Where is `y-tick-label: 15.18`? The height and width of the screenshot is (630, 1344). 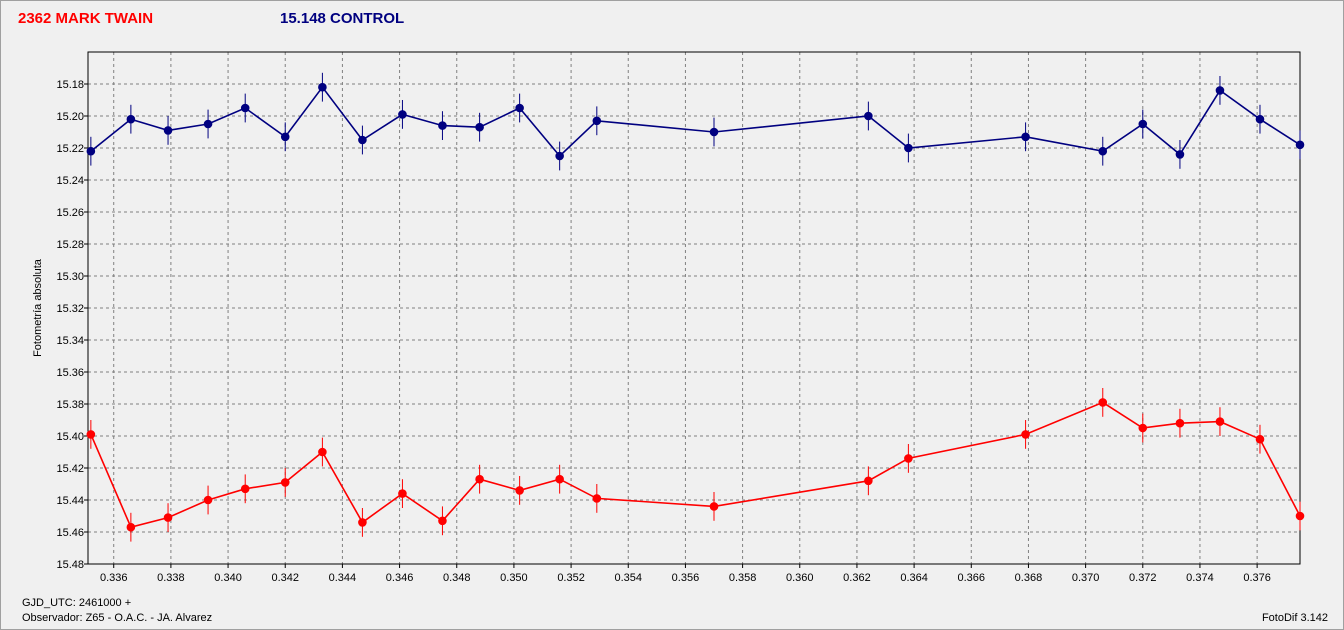 y-tick-label: 15.18 is located at coordinates (70, 85).